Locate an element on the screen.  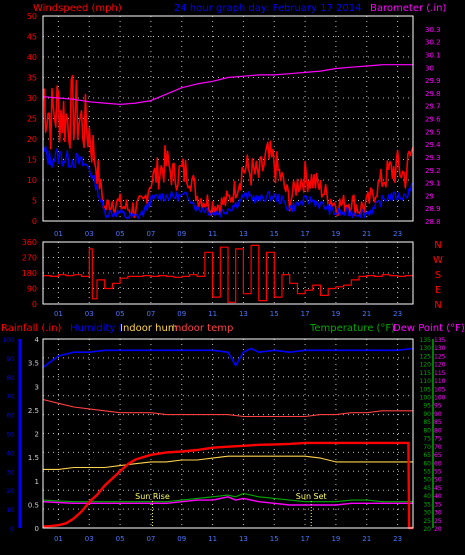
p1-y-tick-20: 20 is located at coordinates (32, 139).